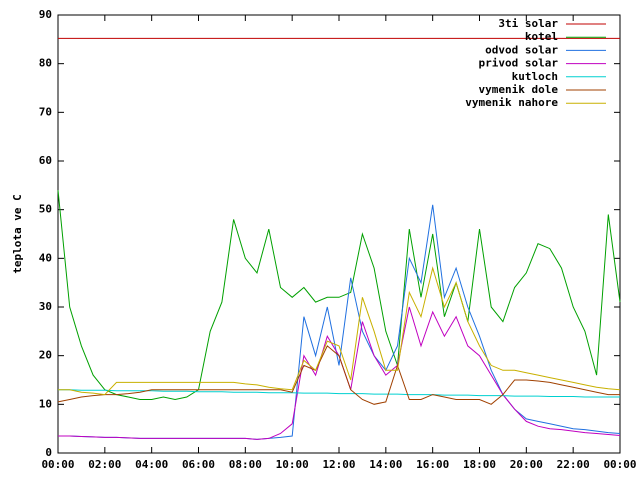 The width and height of the screenshot is (640, 480). Describe the element at coordinates (573, 464) in the screenshot. I see `x-tick-label: 22:00` at that location.